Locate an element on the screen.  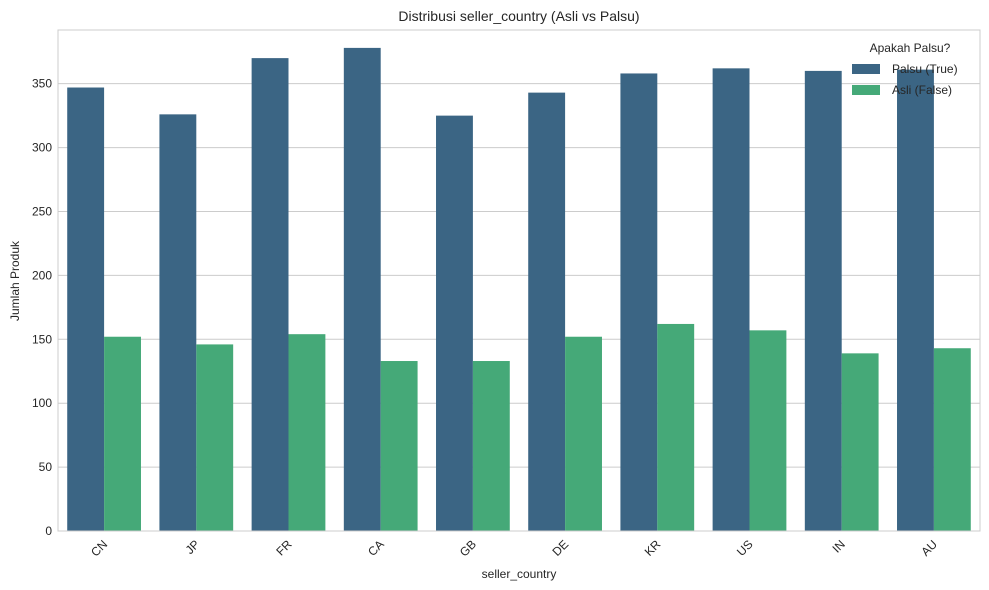
bar-cn-palsu is located at coordinates (86, 309).